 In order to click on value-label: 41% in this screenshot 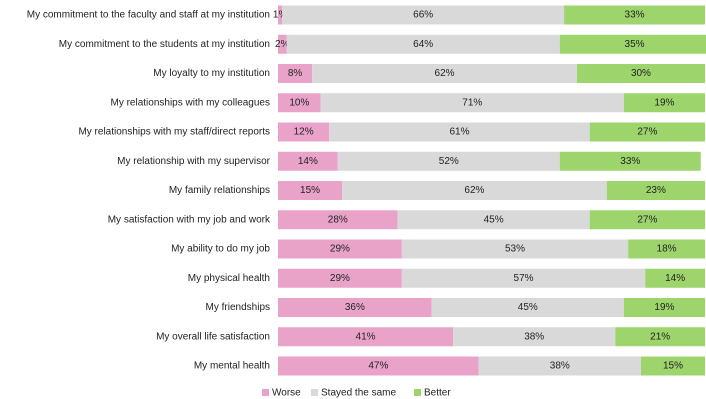, I will do `click(366, 336)`.